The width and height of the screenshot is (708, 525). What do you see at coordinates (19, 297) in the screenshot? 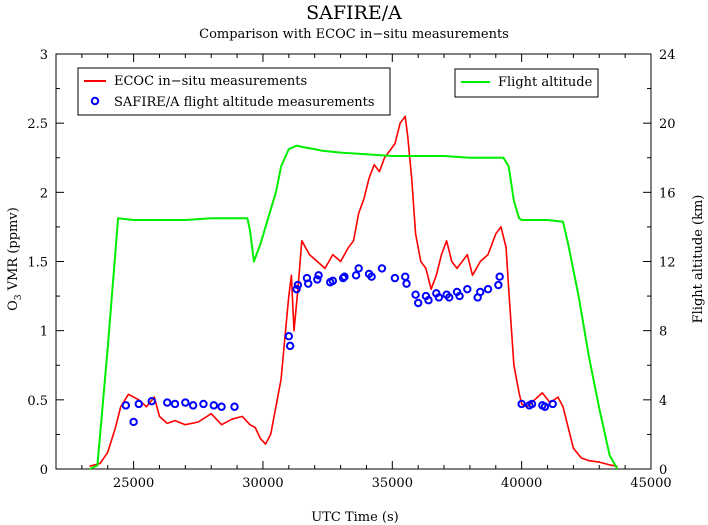
I see `y-axis-label-sub: 3` at bounding box center [19, 297].